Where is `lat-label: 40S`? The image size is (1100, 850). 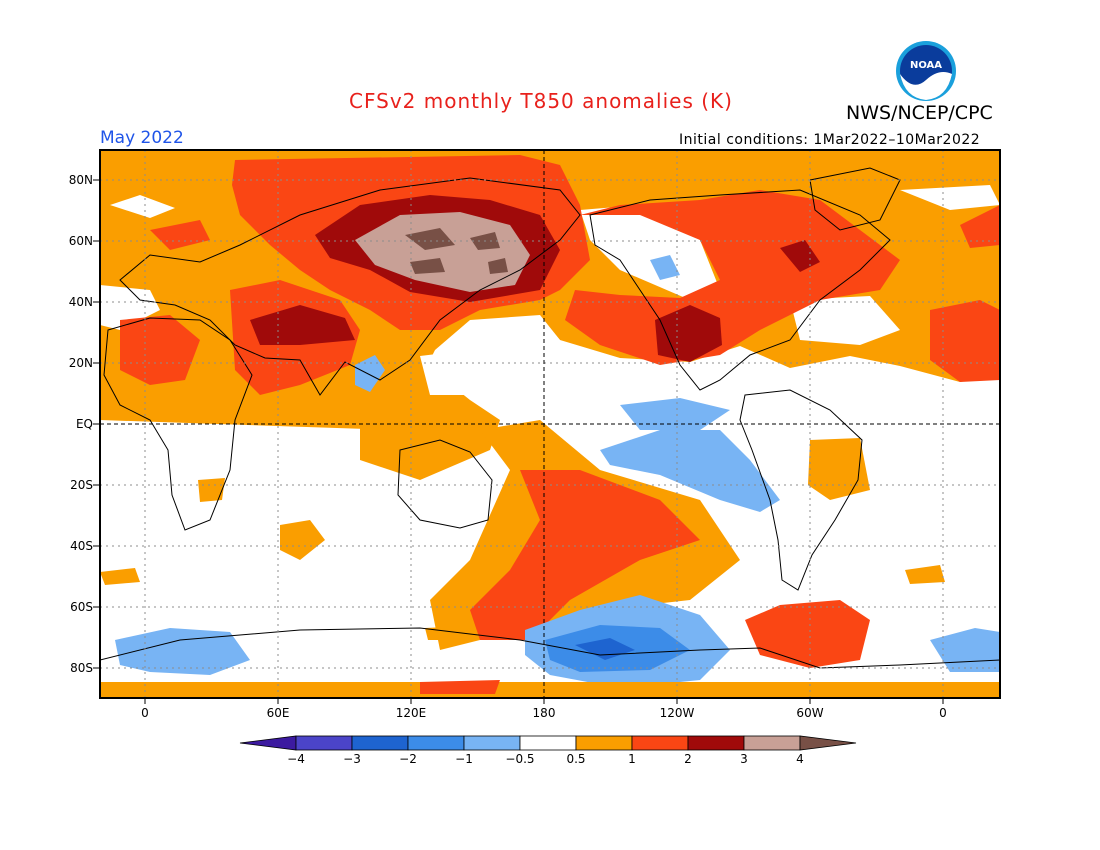
lat-label: 40S is located at coordinates (81, 546).